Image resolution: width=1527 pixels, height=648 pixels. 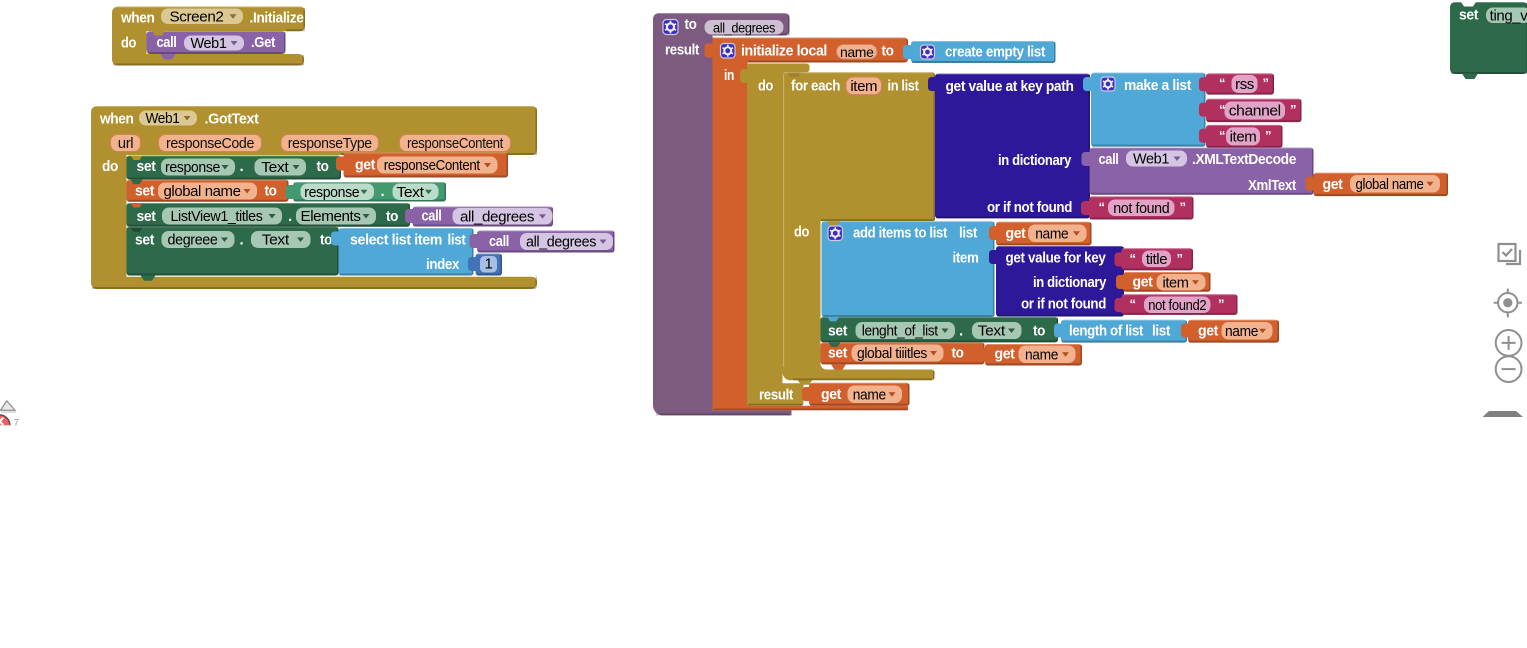 I want to click on svg-text: not found, so click(x=1141, y=208).